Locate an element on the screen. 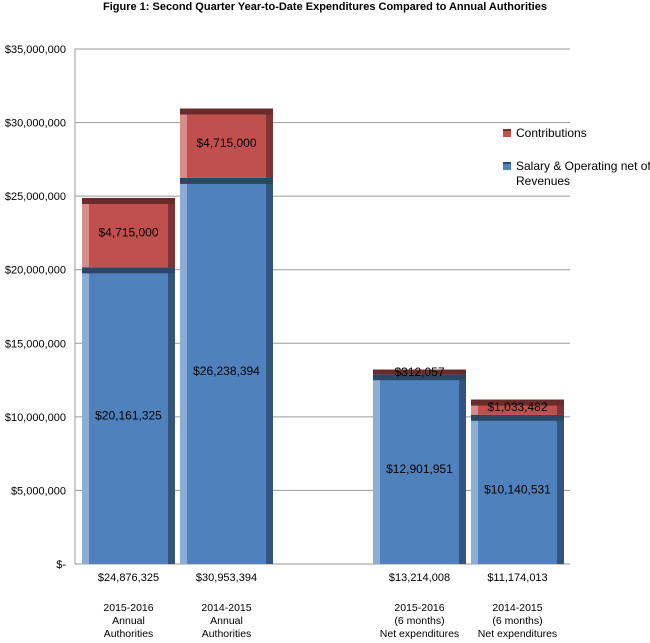  y-tick-label: $30,000,000 is located at coordinates (35, 124).